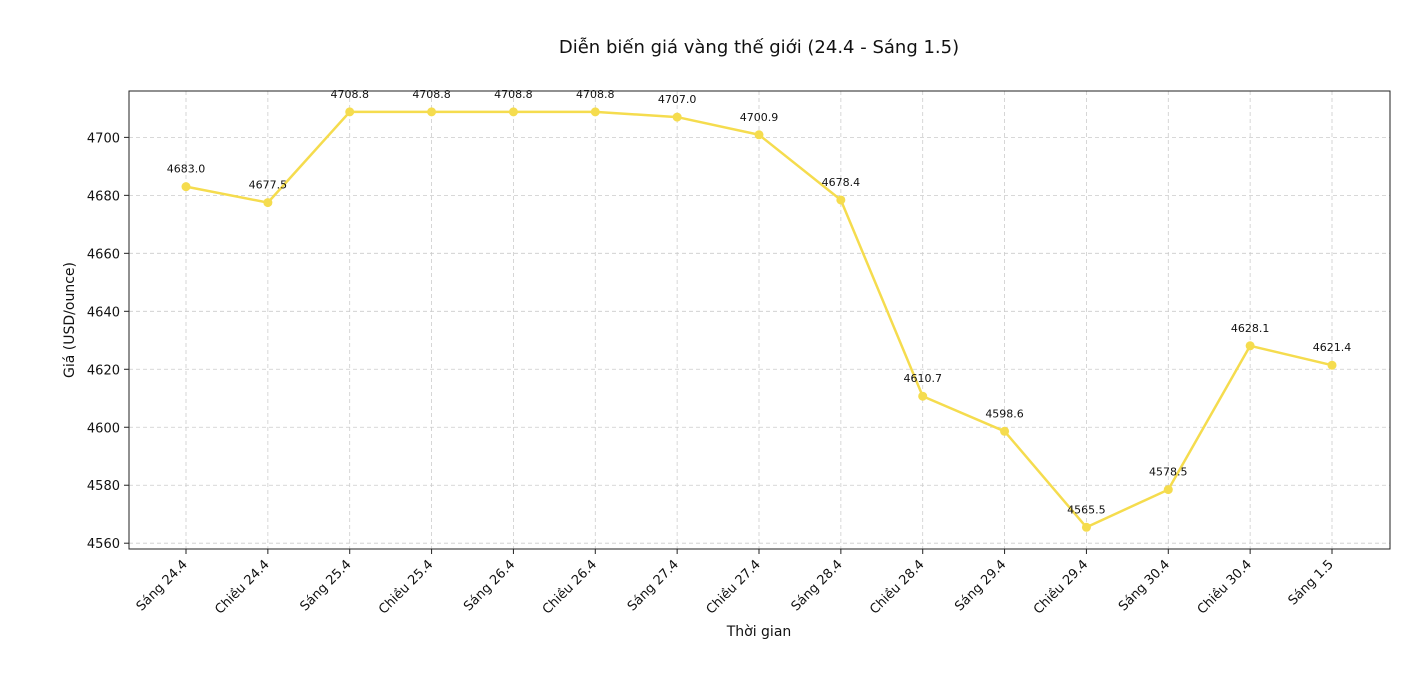 Image resolution: width=1416 pixels, height=676 pixels. What do you see at coordinates (1332, 347) in the screenshot?
I see `data-label: 4621.4` at bounding box center [1332, 347].